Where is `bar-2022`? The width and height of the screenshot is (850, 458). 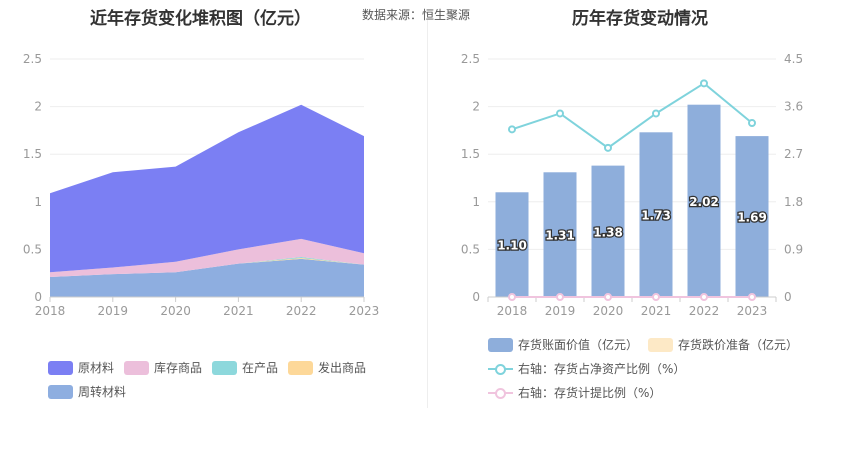
bar-2022 is located at coordinates (704, 200).